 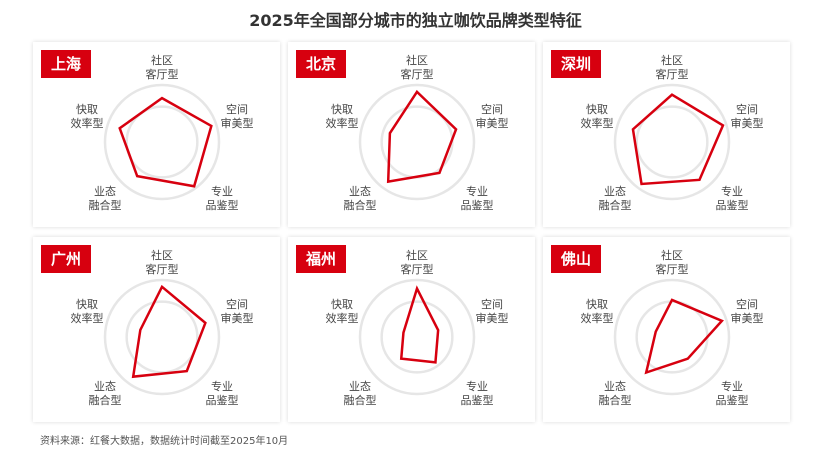 I want to click on city-badge: 上海, so click(x=66, y=64).